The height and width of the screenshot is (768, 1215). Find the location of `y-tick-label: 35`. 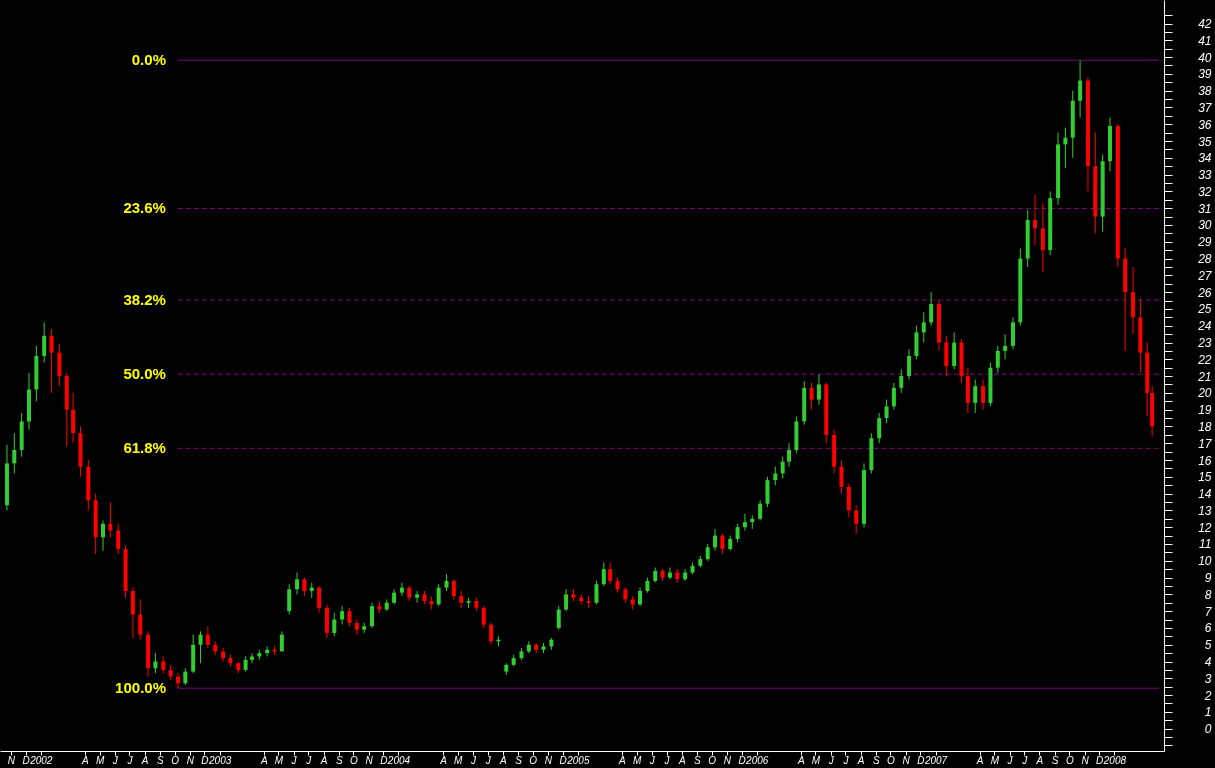

y-tick-label: 35 is located at coordinates (1205, 141).